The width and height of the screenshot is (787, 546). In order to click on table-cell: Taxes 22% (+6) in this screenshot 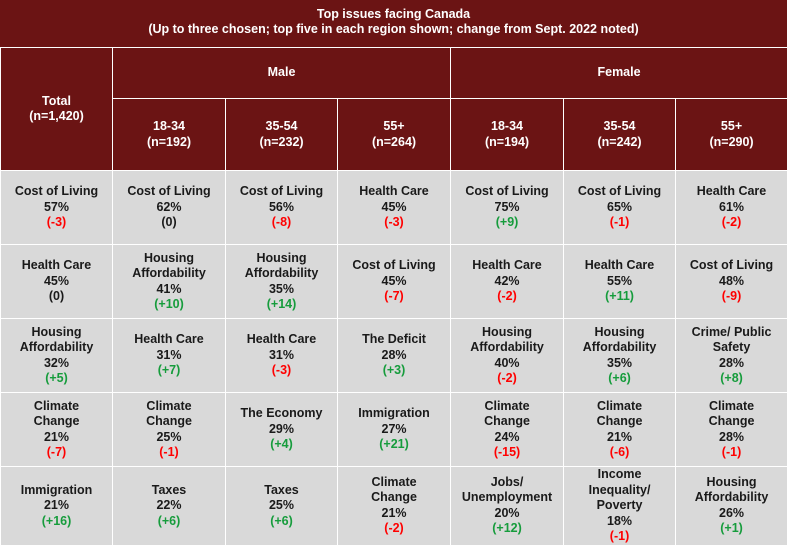, I will do `click(169, 506)`.